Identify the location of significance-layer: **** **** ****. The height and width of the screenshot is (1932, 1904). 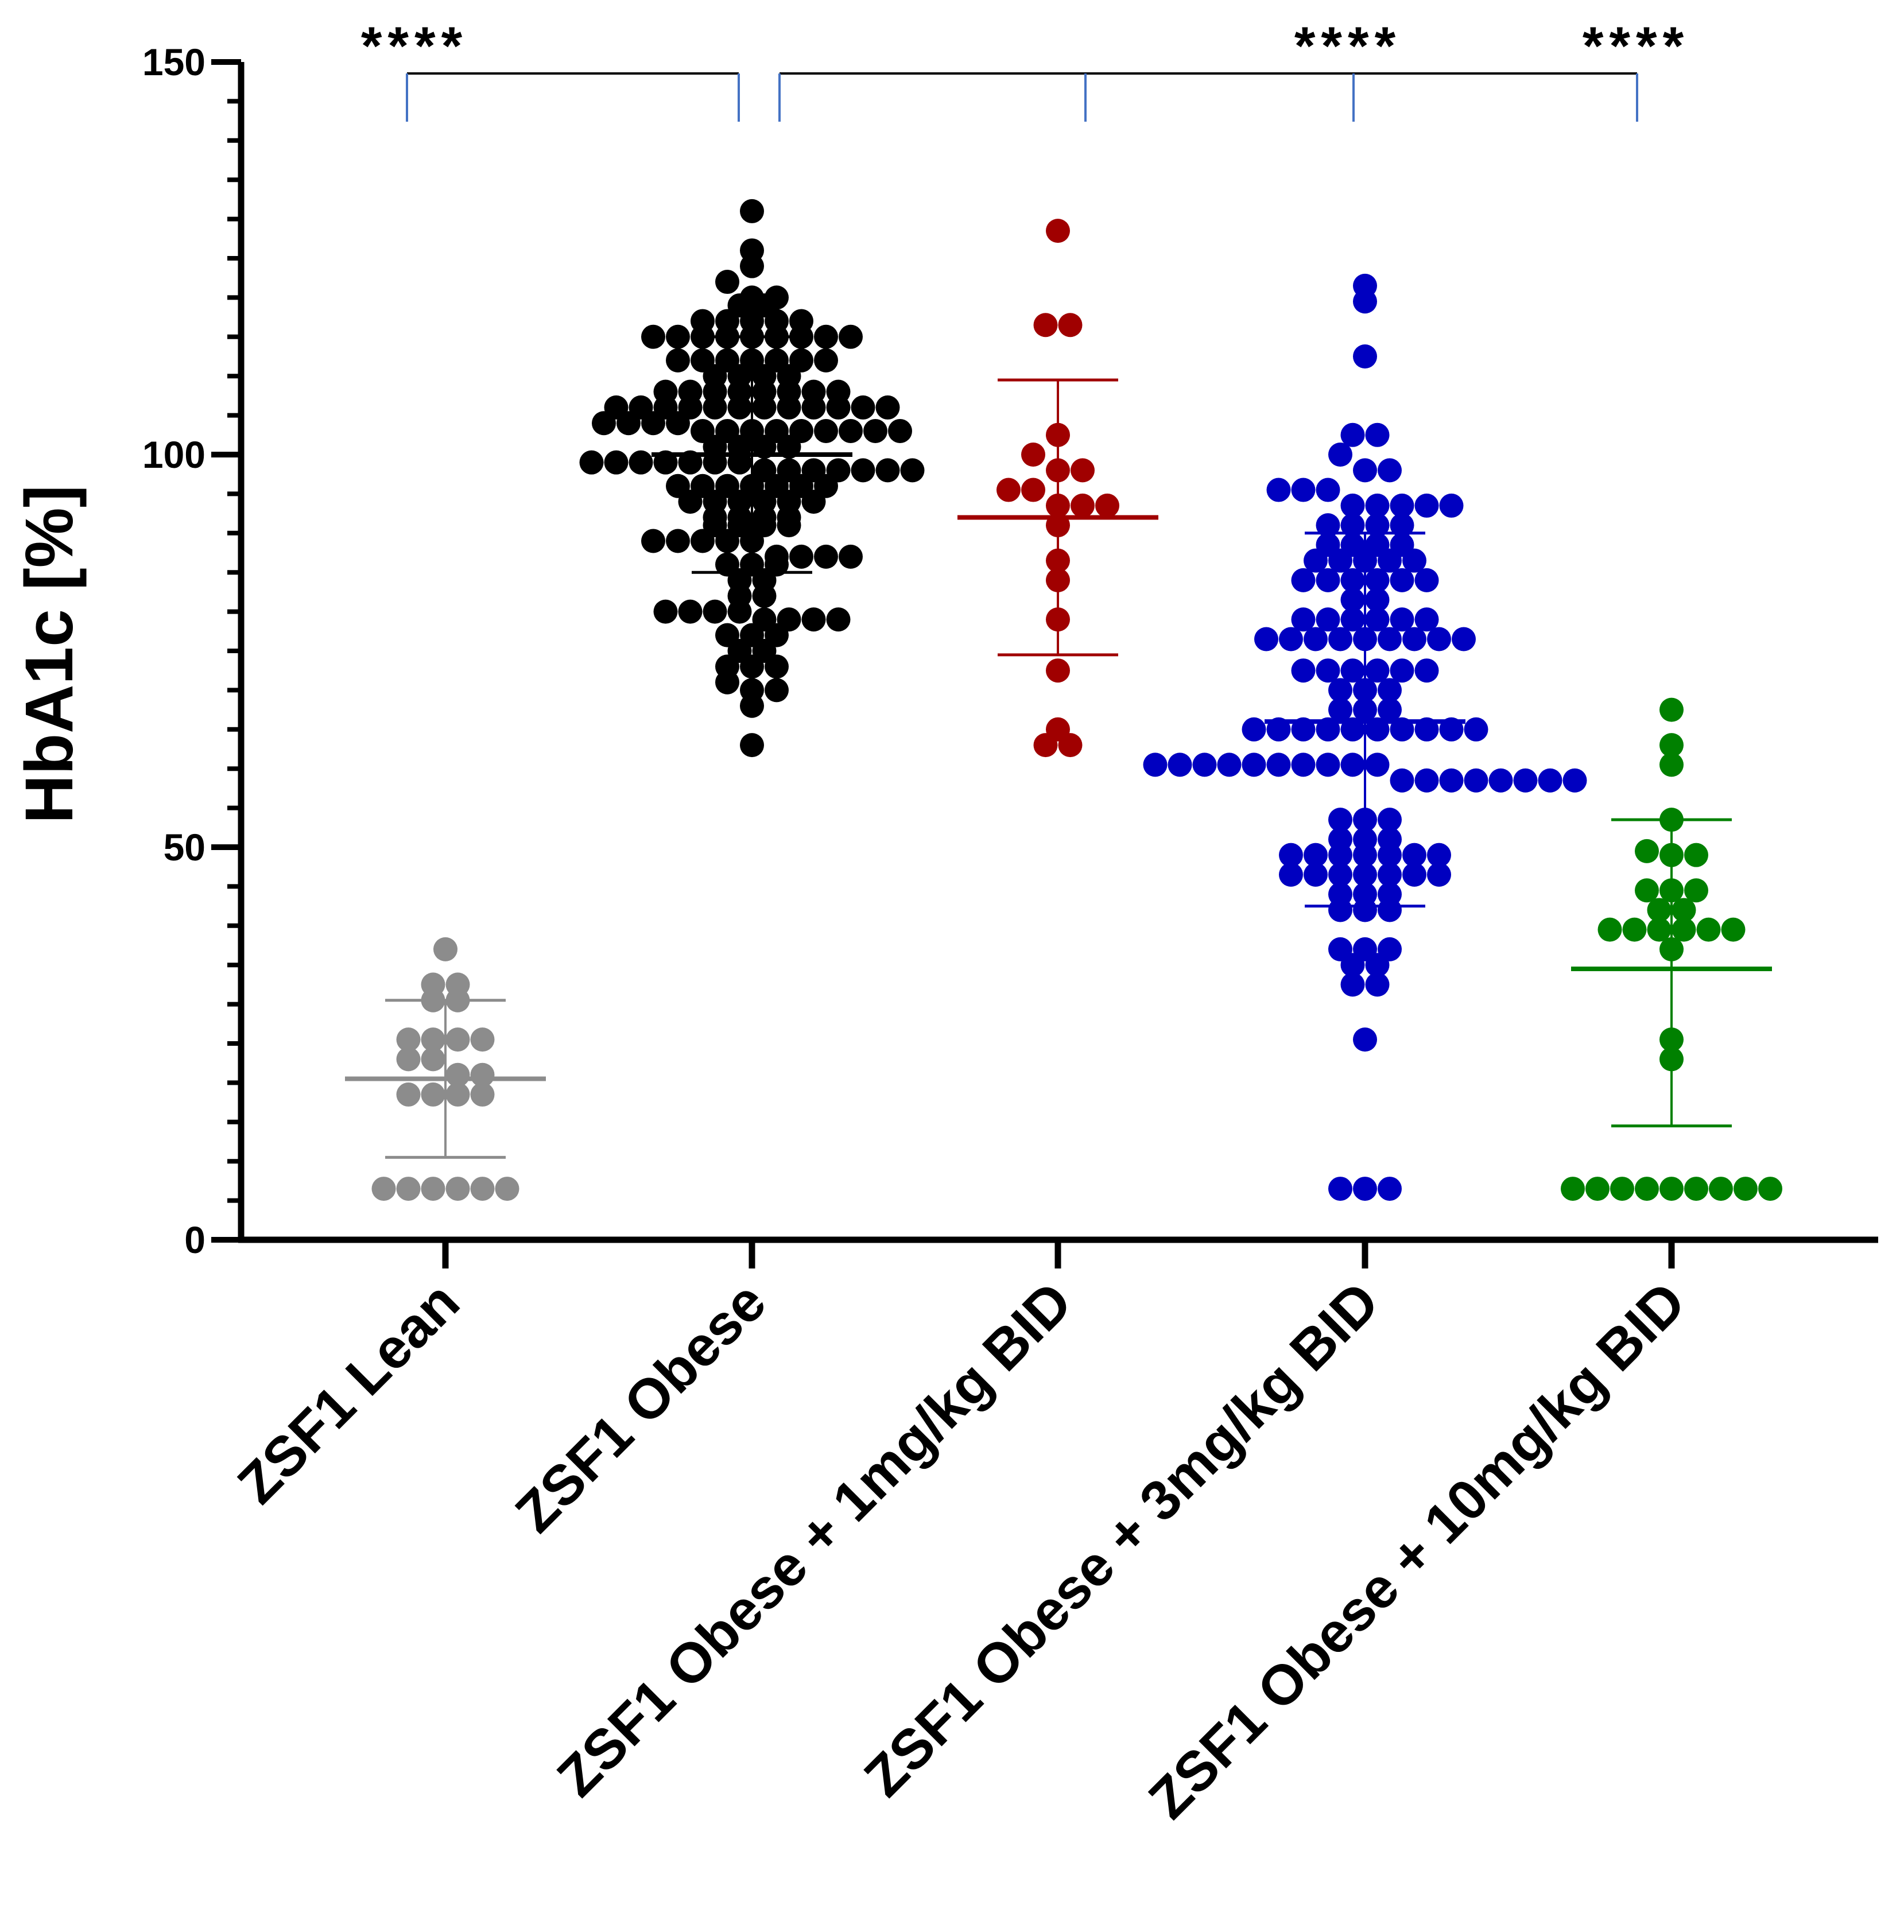
(1025, 68).